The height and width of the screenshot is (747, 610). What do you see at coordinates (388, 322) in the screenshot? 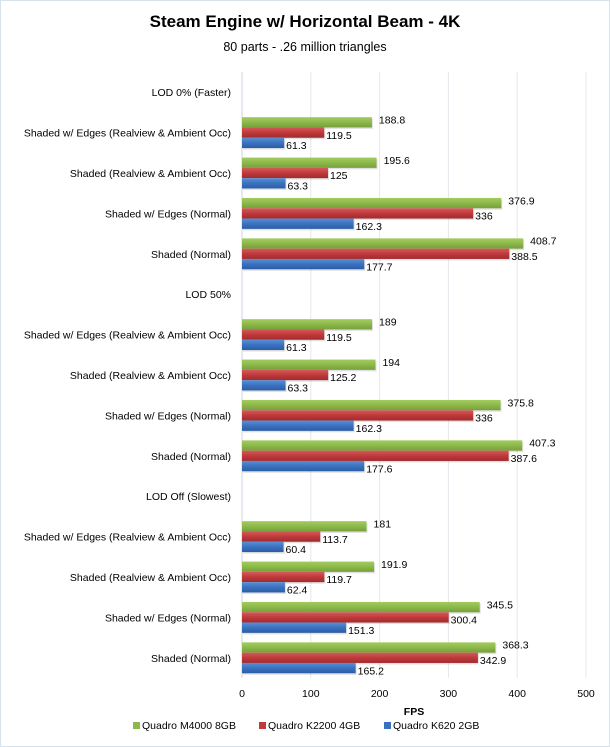
I see `value-label: 189` at bounding box center [388, 322].